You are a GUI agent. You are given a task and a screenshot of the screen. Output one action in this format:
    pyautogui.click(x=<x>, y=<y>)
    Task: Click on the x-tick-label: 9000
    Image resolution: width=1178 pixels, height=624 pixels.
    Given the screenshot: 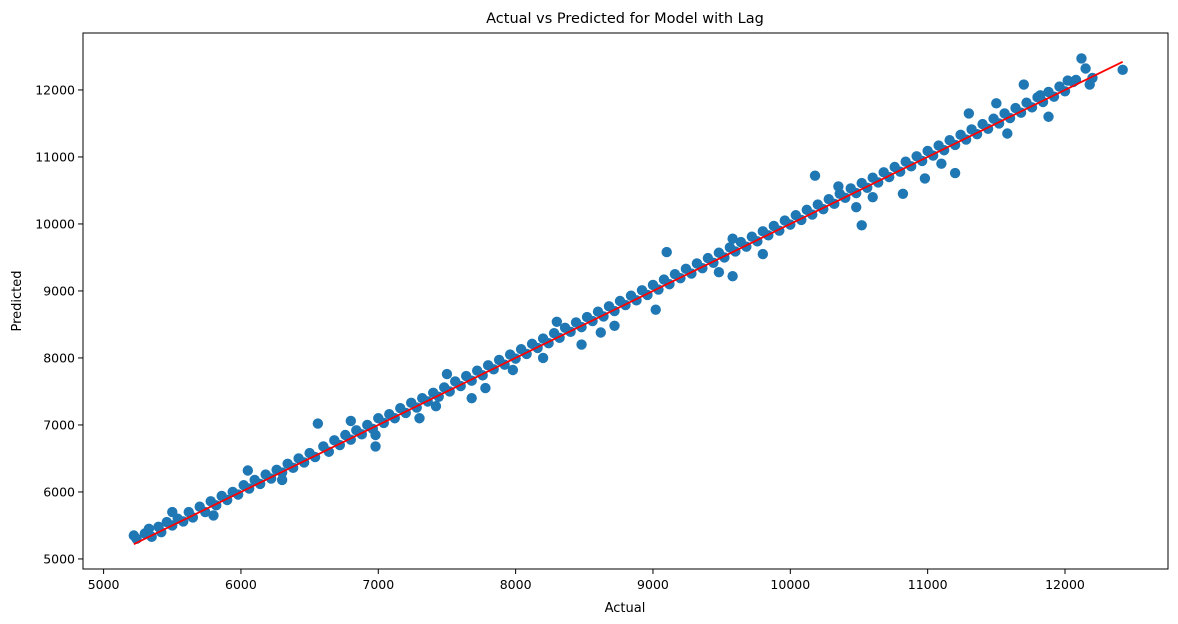 What is the action you would take?
    pyautogui.click(x=653, y=584)
    